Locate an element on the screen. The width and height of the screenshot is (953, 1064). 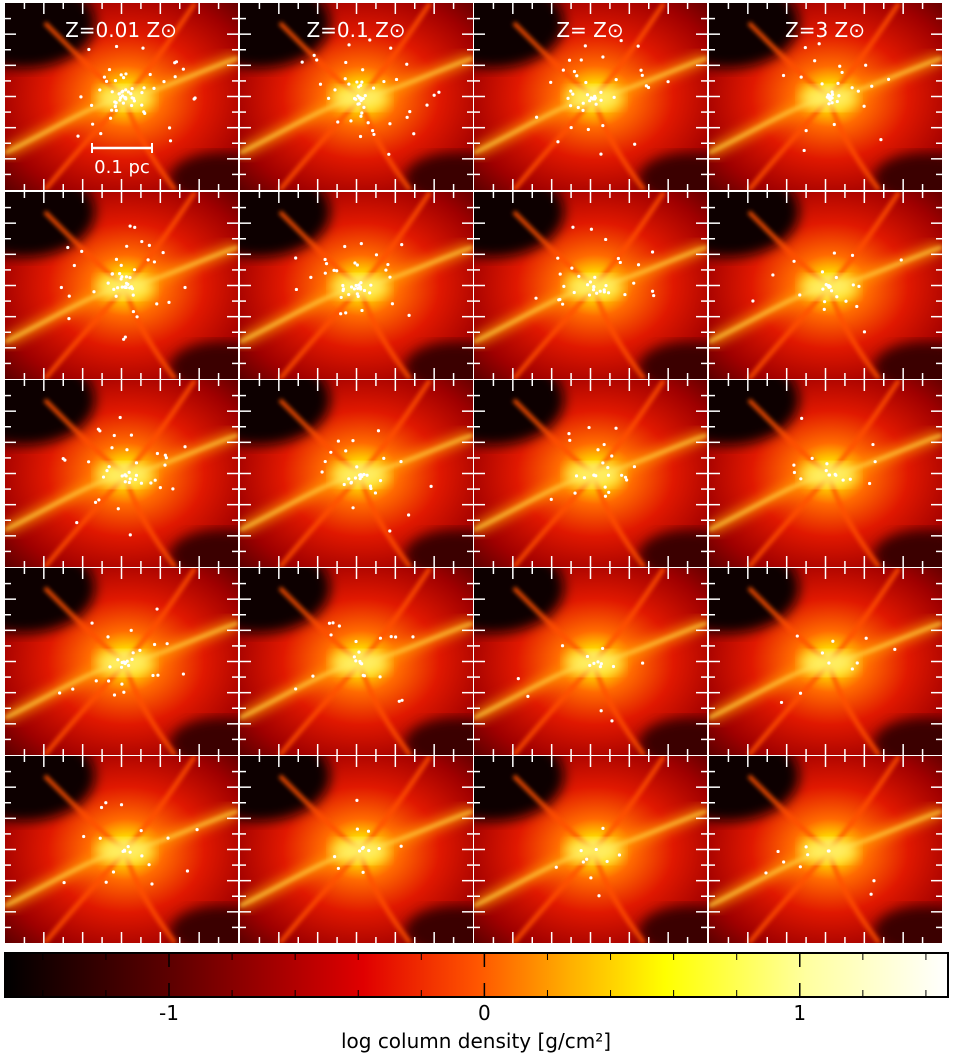
colorbar-tick-label: 0 is located at coordinates (484, 1013).